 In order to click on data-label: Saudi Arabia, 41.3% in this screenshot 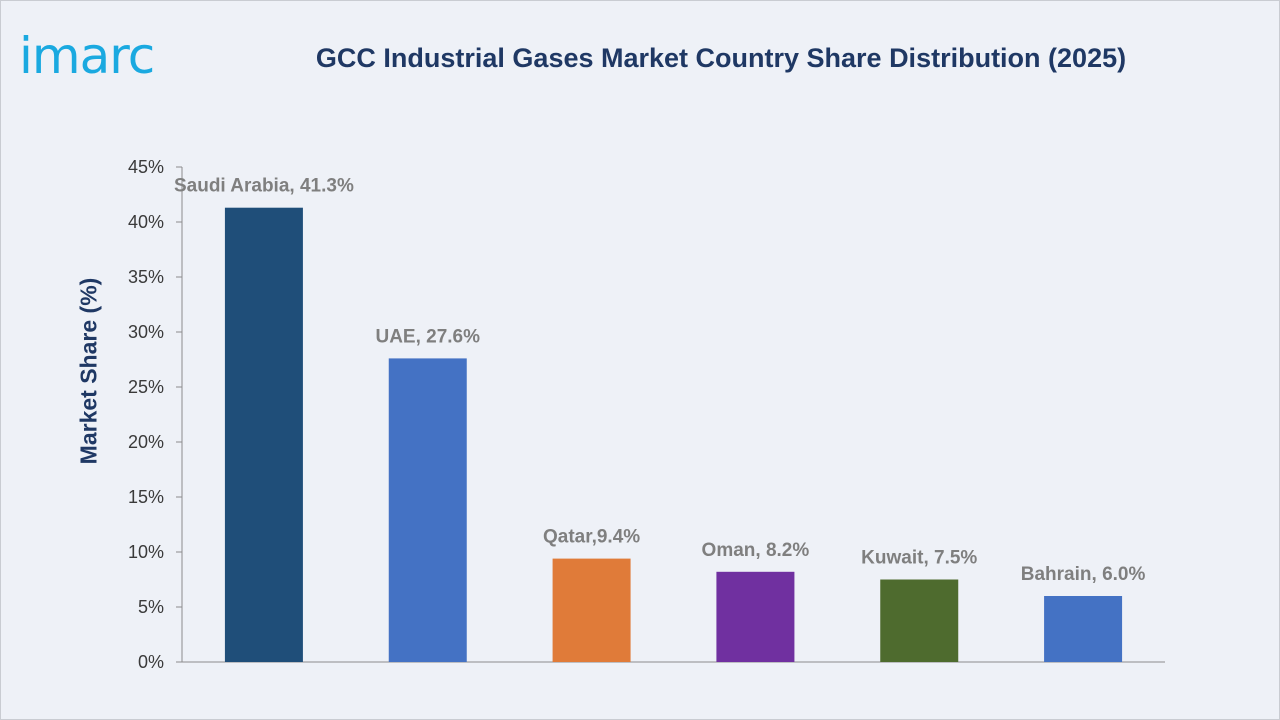, I will do `click(264, 186)`.